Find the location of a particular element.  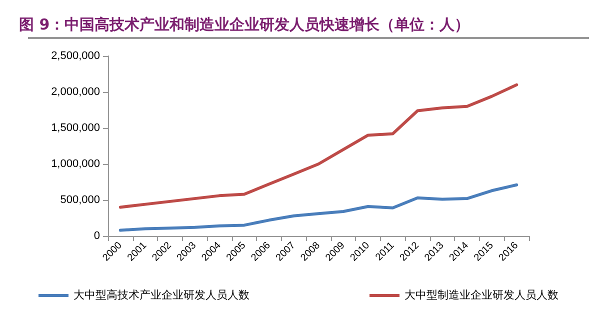

y-tick-label: 500,000 is located at coordinates (80, 200).